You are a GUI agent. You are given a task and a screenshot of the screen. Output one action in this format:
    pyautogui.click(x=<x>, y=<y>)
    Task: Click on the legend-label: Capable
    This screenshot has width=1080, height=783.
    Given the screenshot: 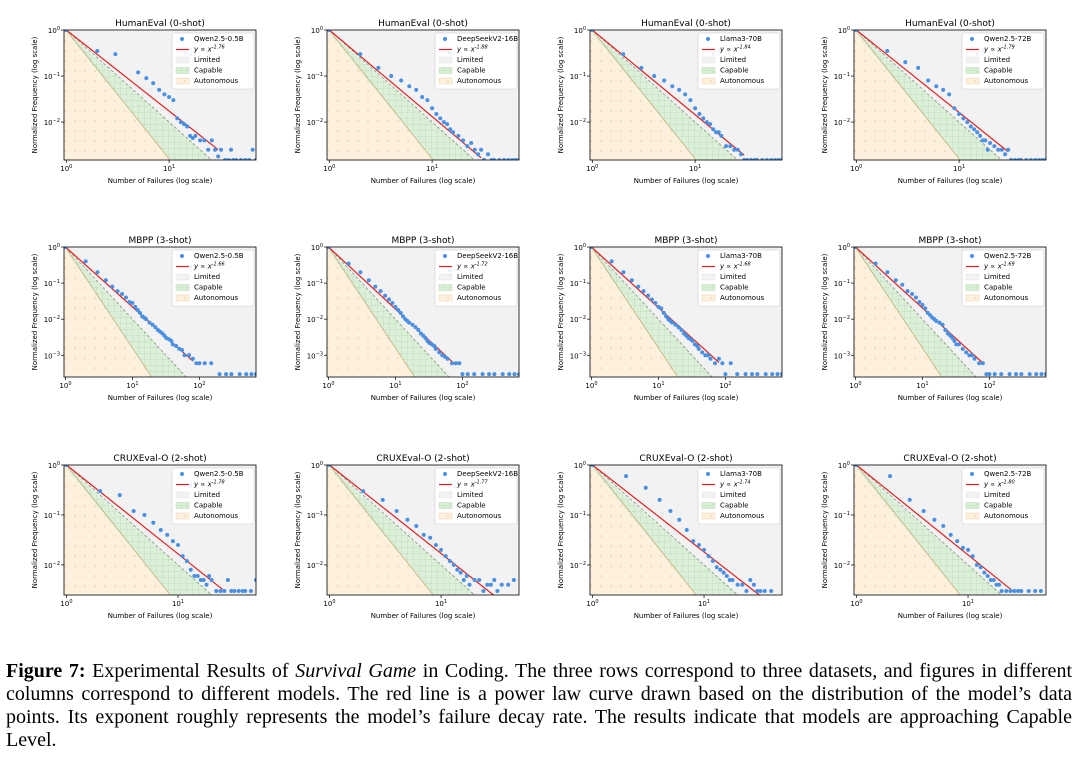 What is the action you would take?
    pyautogui.click(x=734, y=506)
    